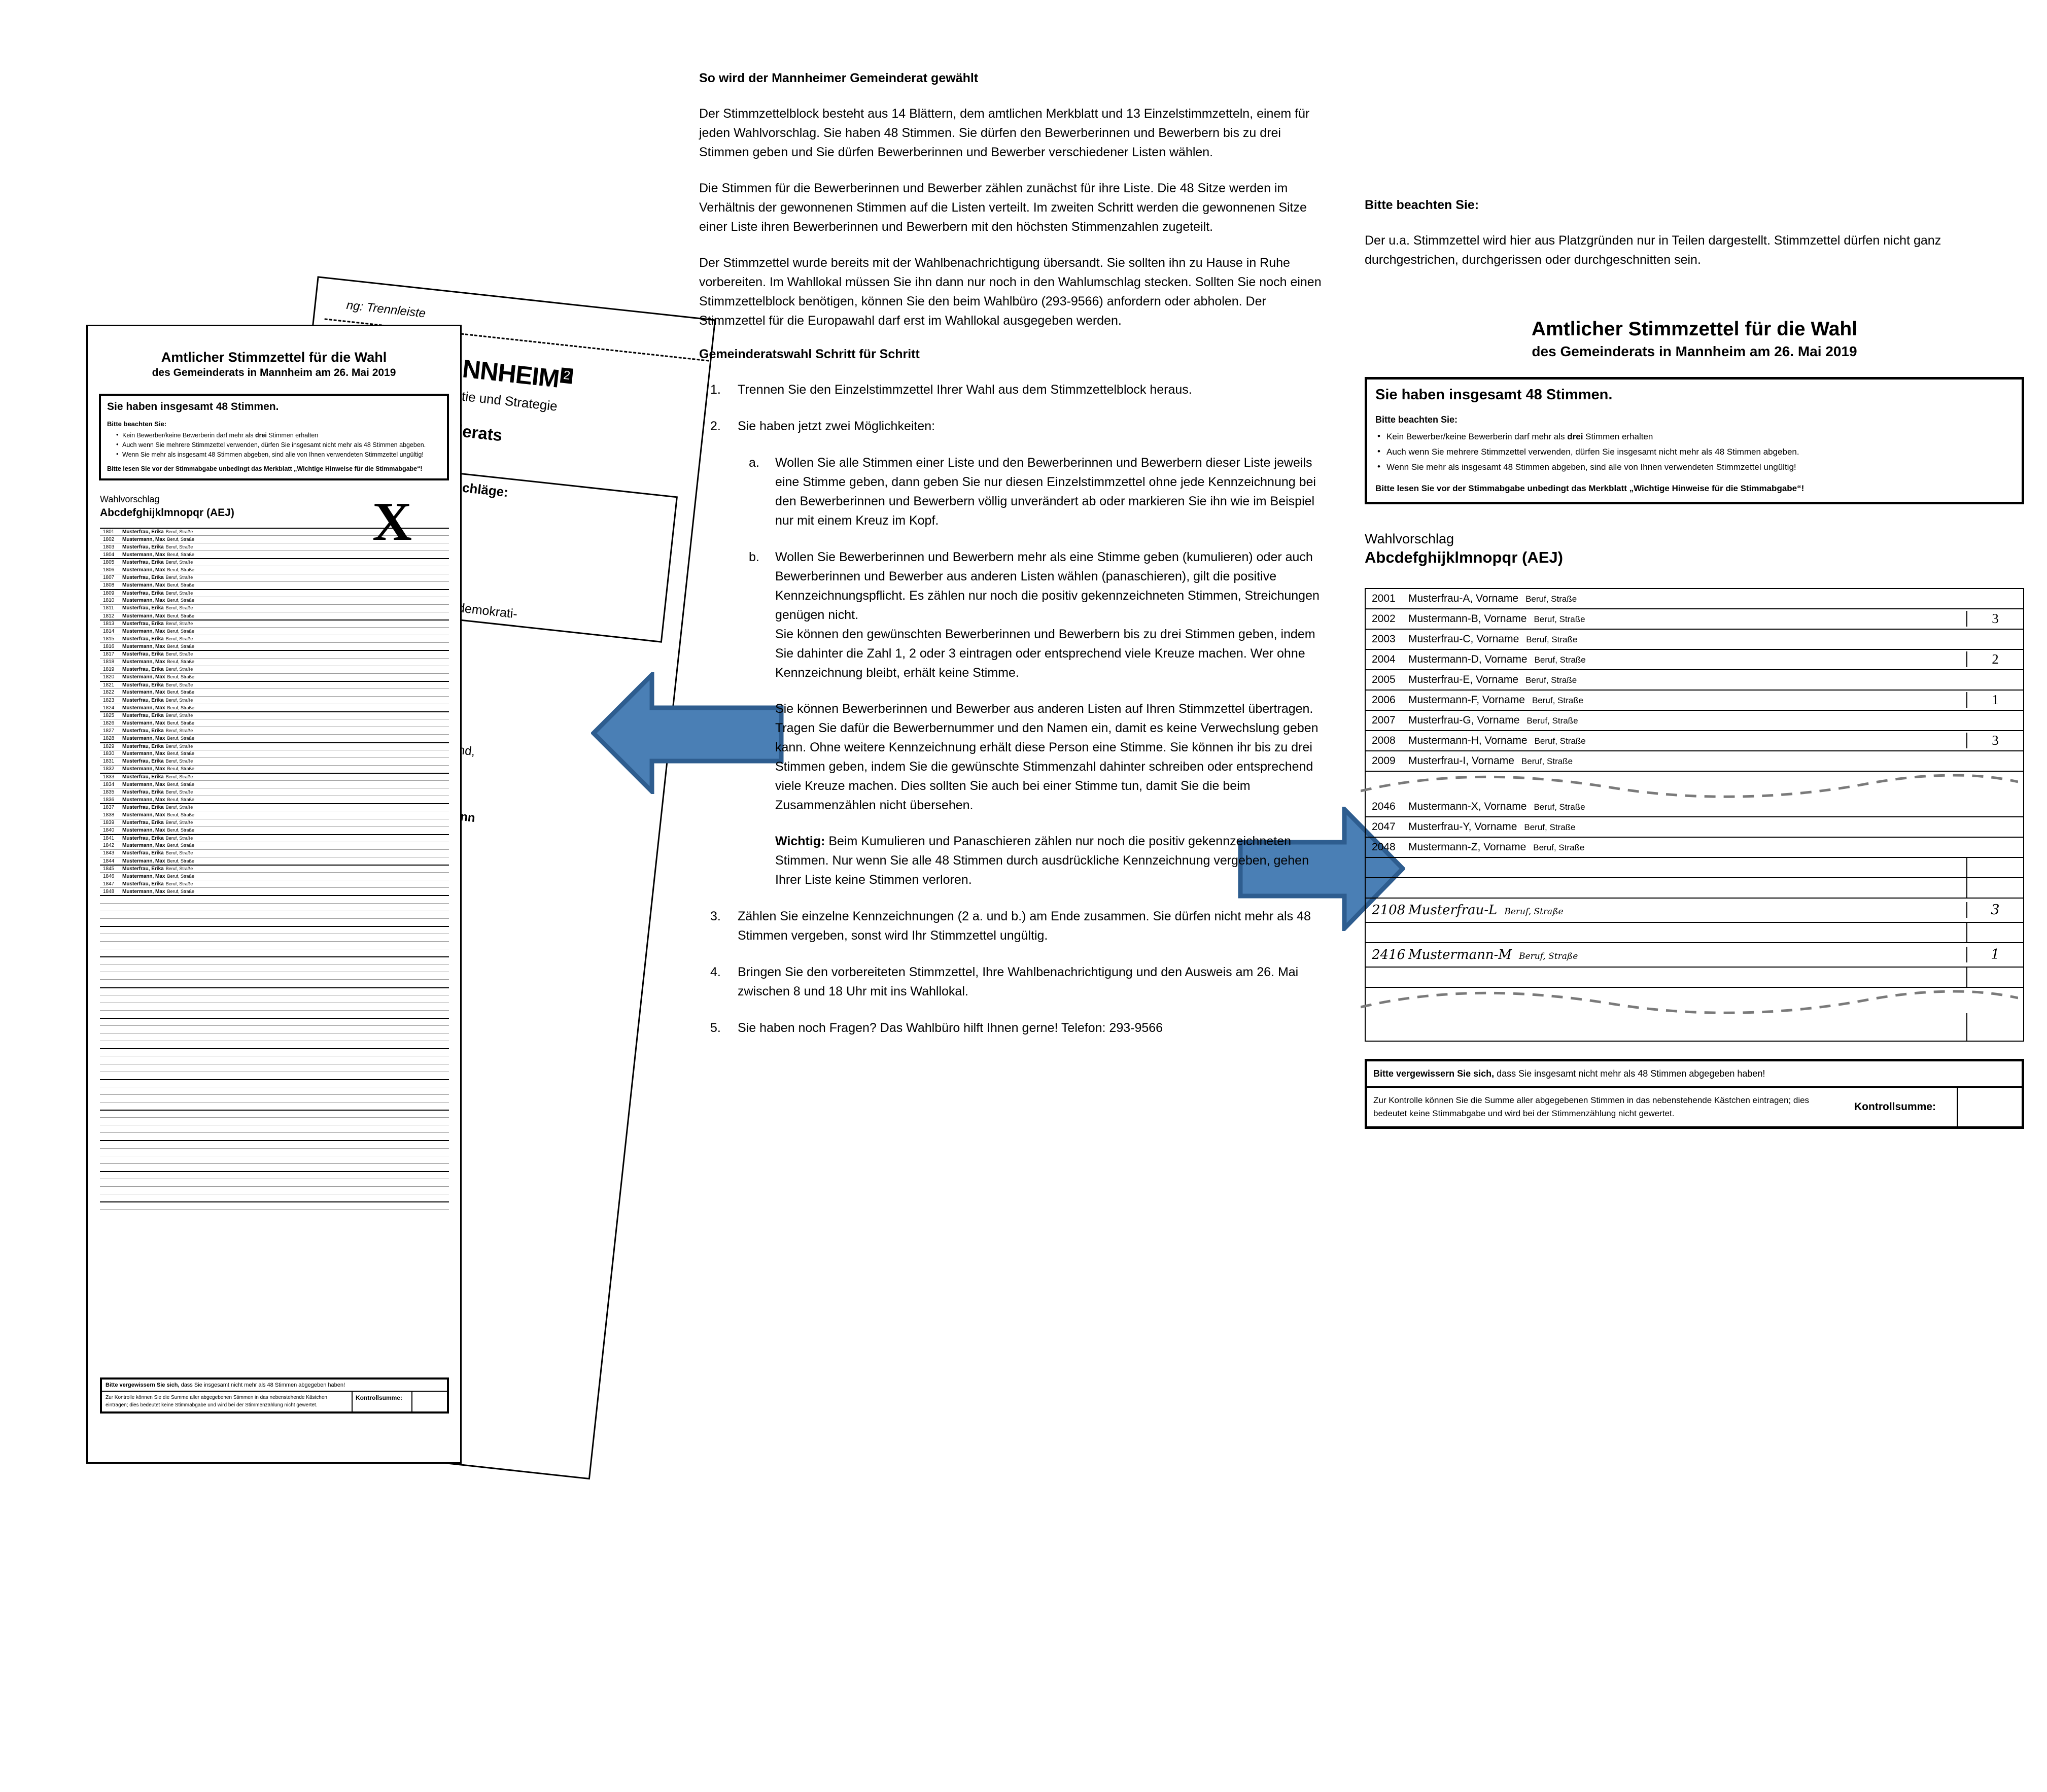 Image resolution: width=2047 pixels, height=1792 pixels. I want to click on table-row: 1814 Mustermann, Max Beruf, Straße, so click(274, 631).